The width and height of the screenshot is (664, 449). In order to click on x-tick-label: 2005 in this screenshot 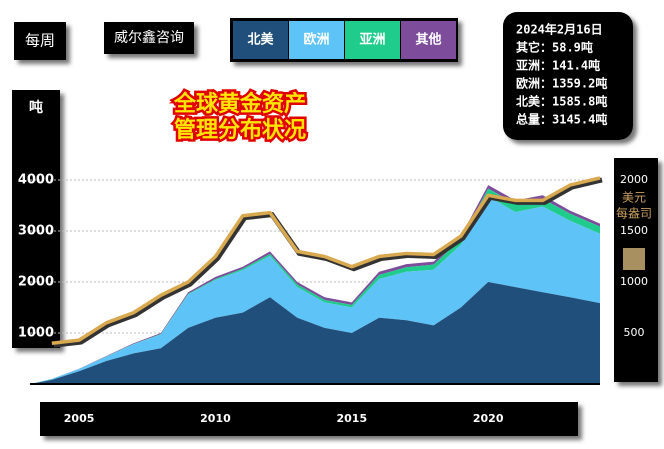, I will do `click(79, 418)`.